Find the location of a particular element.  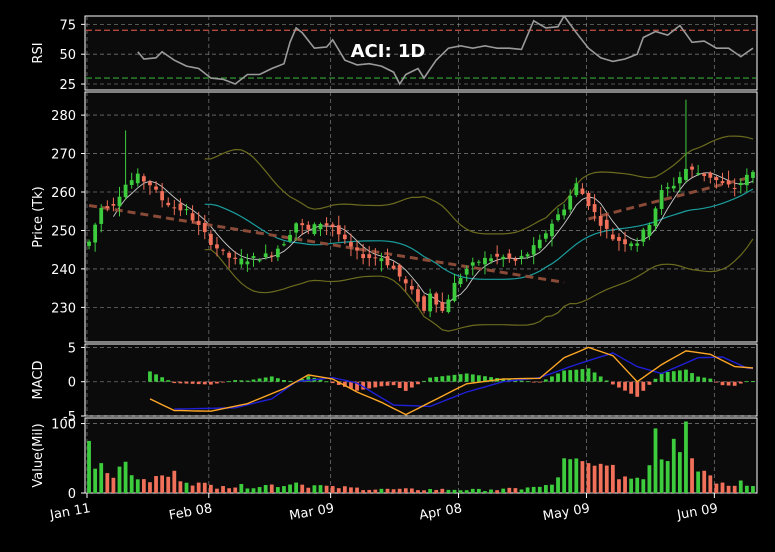

ytick-label-price: 270 is located at coordinates (63, 155).